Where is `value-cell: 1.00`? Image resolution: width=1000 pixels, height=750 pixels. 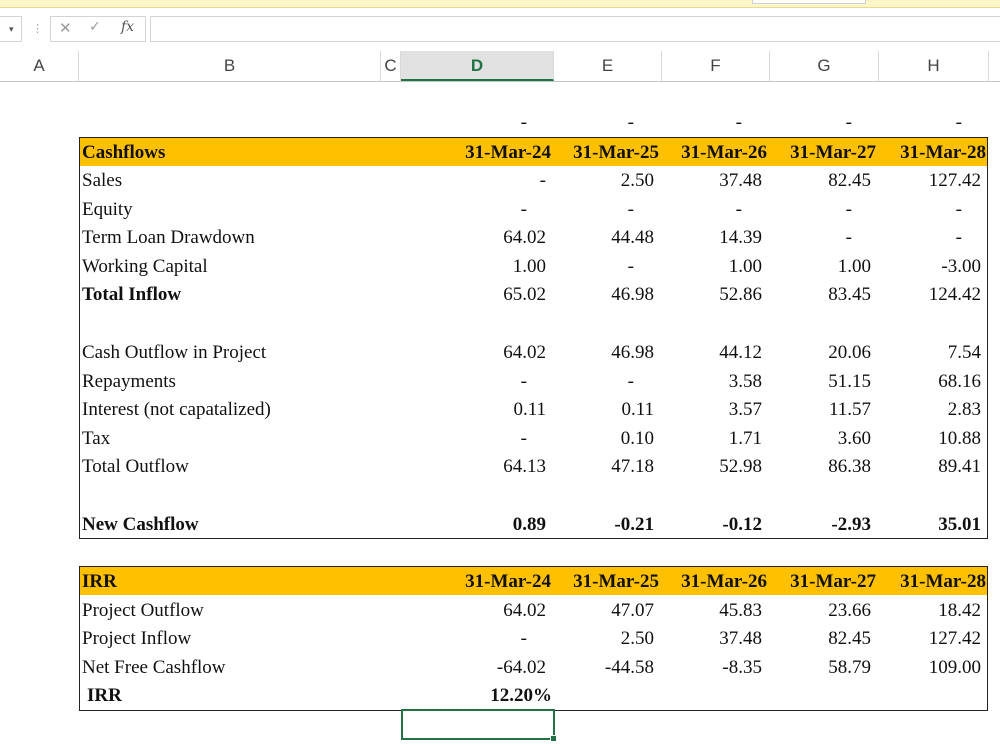
value-cell: 1.00 is located at coordinates (745, 266).